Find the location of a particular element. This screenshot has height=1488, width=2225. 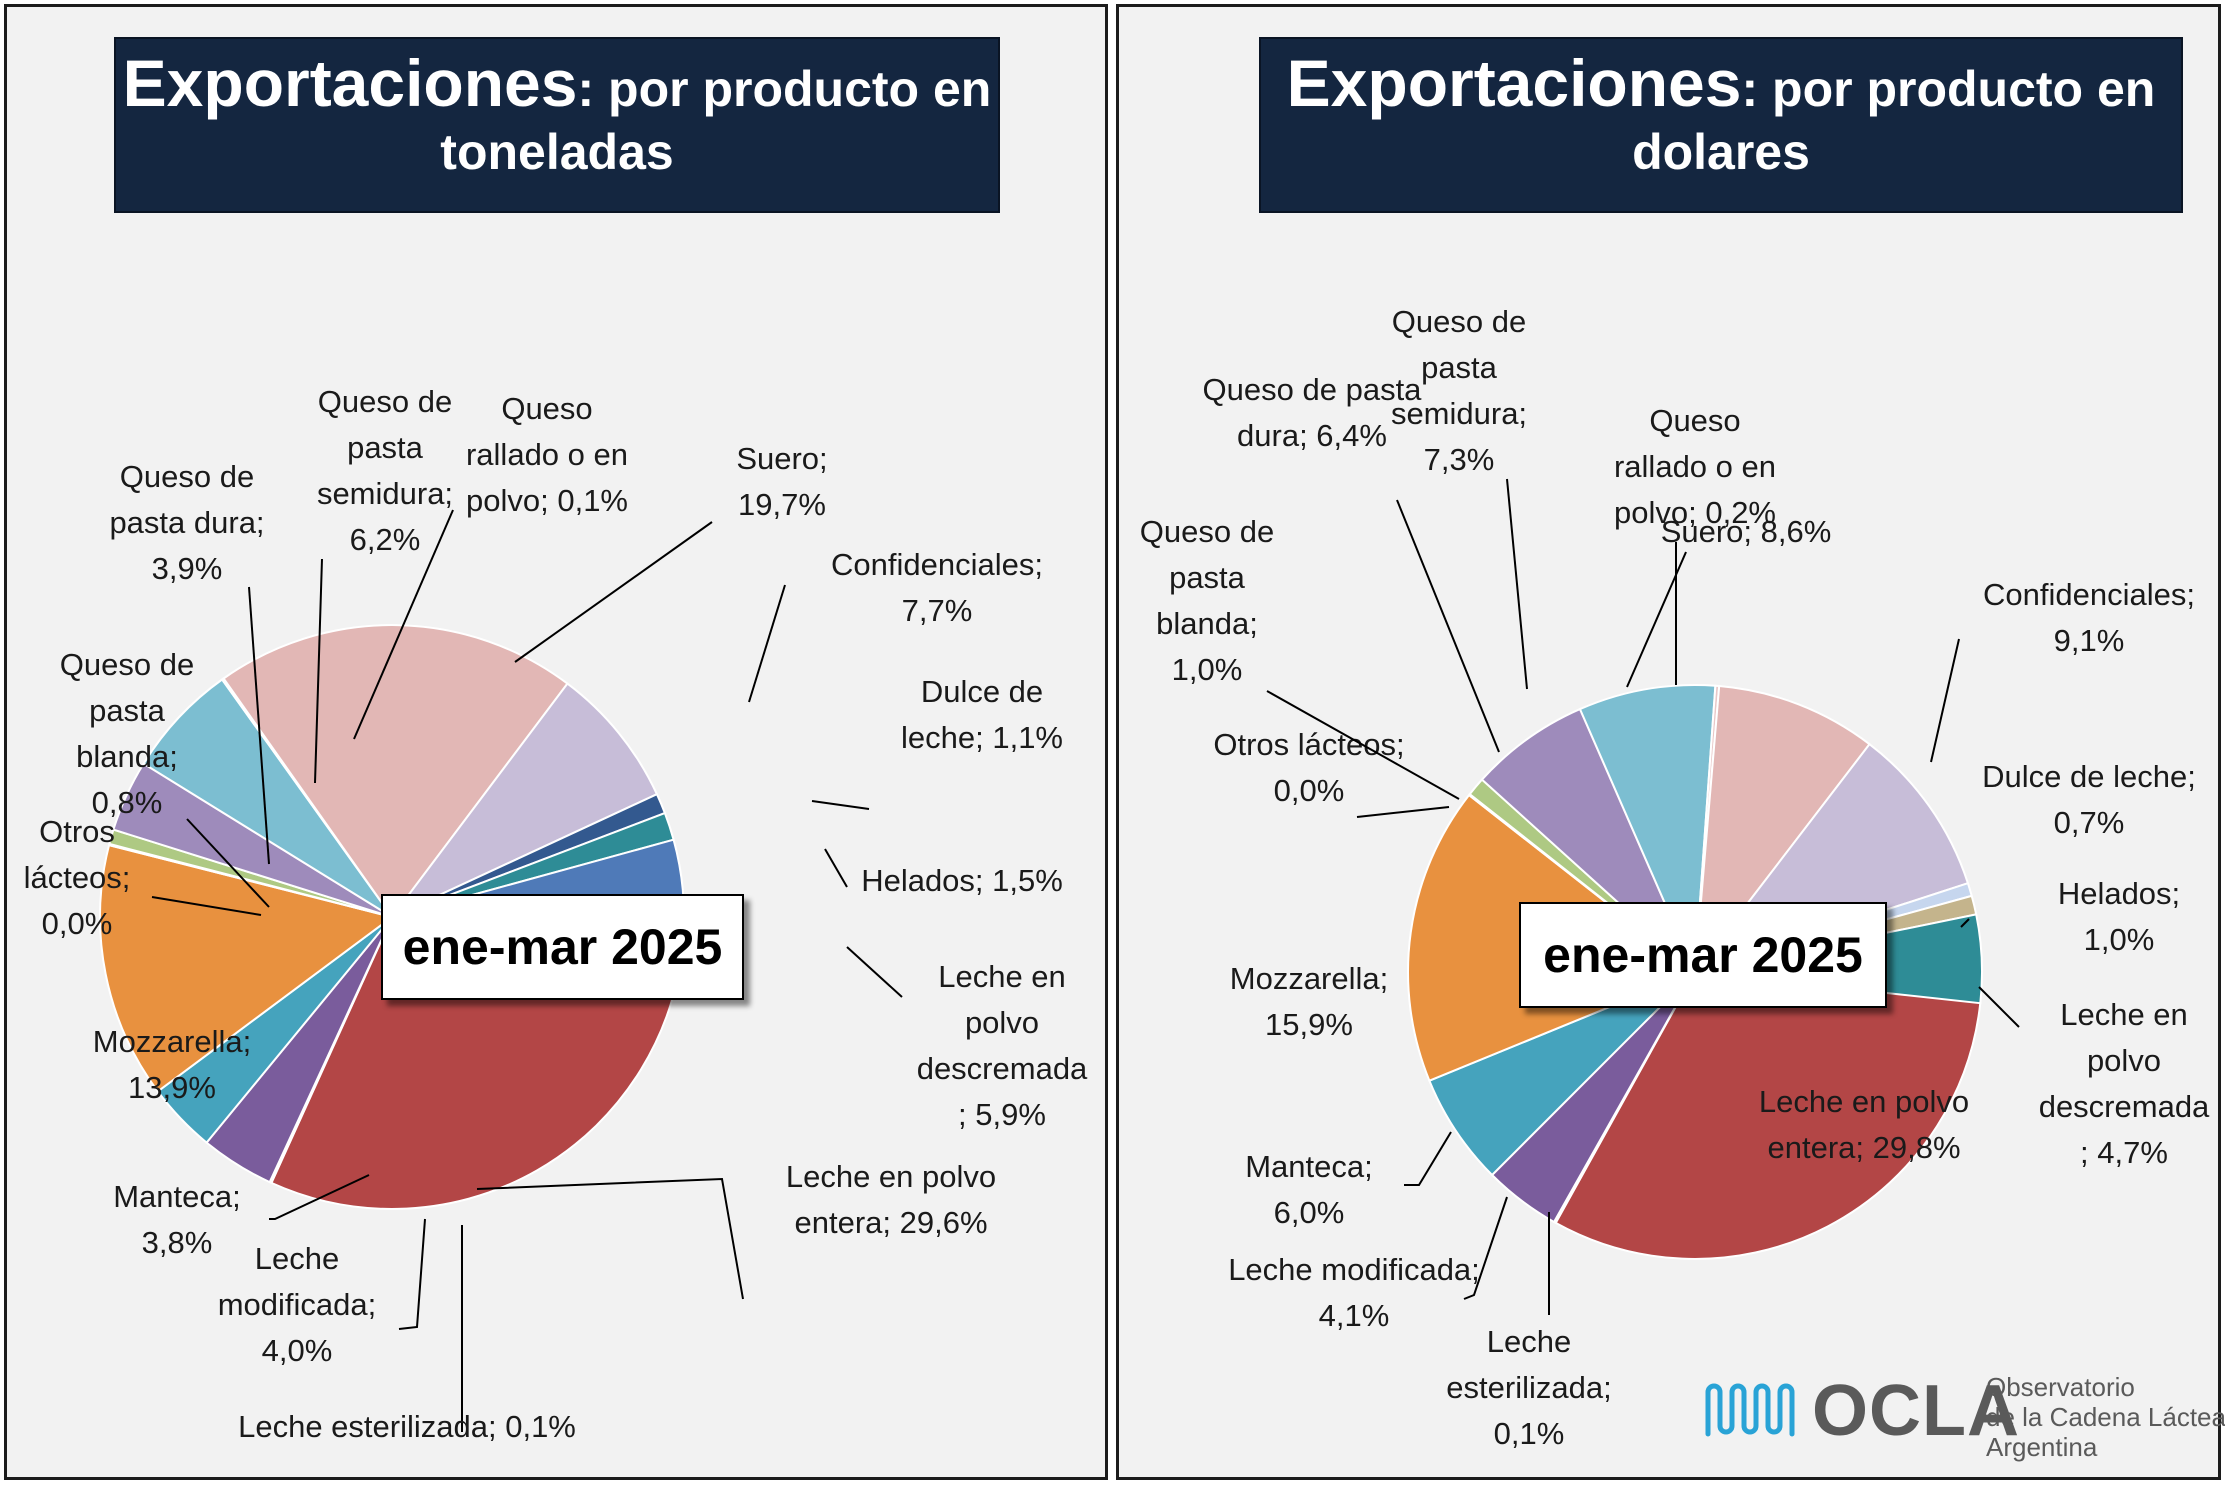

data-label-helados: Helados; 1,5% is located at coordinates (962, 880).